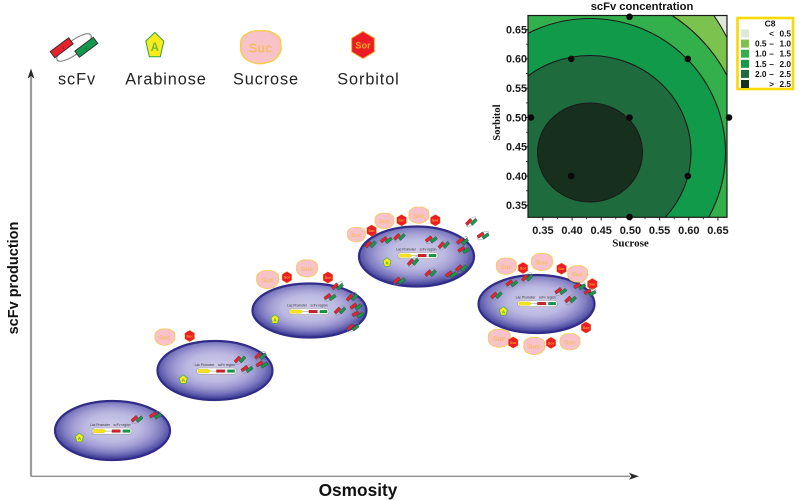  I want to click on svg-text: A, so click(155, 48).